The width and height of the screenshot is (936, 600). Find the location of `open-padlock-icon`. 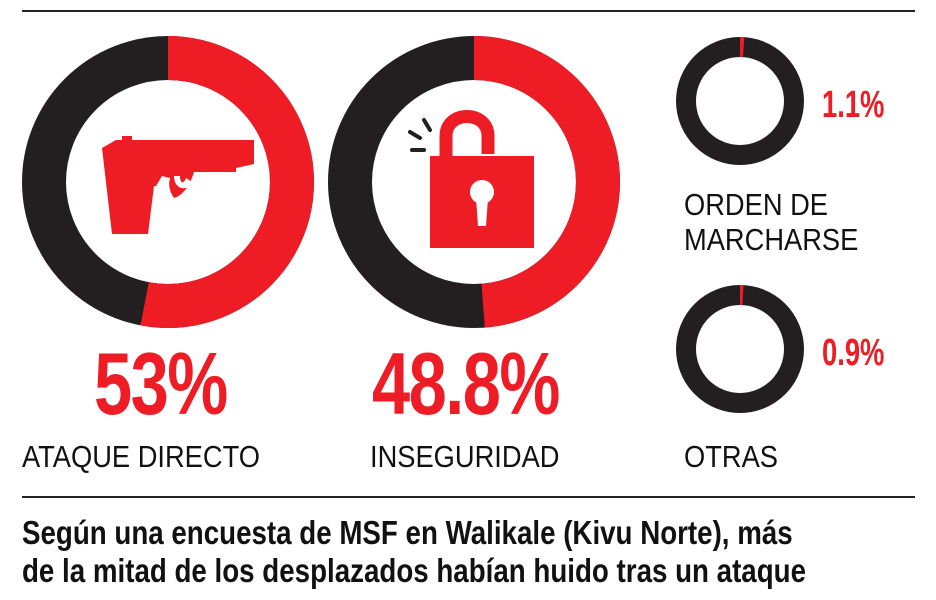

open-padlock-icon is located at coordinates (471, 179).